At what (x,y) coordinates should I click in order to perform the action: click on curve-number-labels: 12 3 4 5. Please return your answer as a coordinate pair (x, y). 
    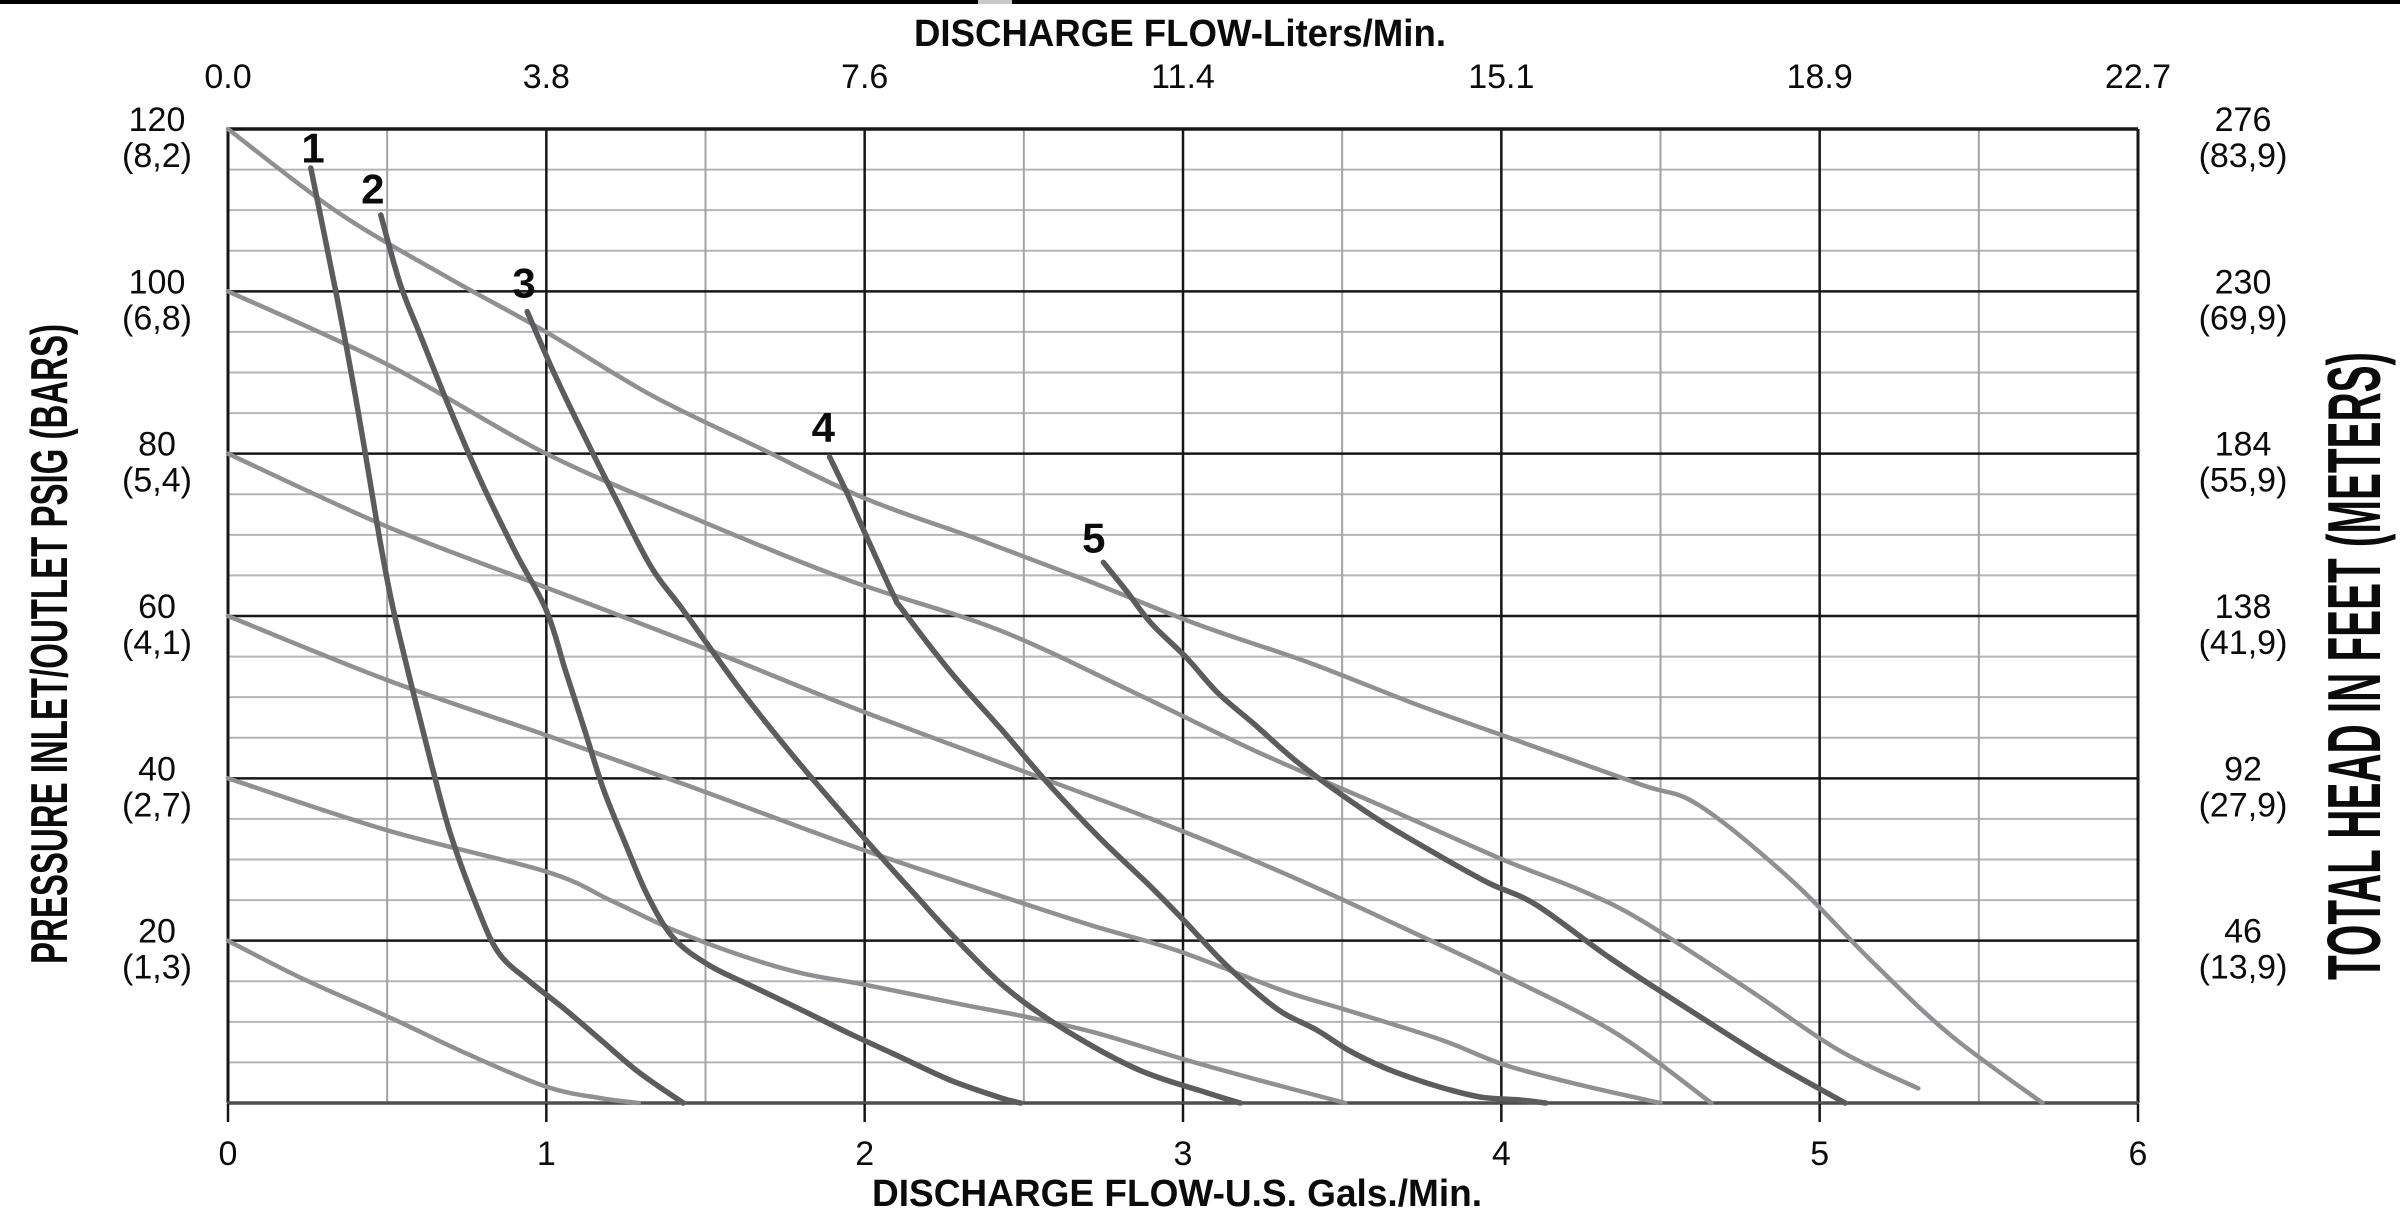
    Looking at the image, I should click on (703, 343).